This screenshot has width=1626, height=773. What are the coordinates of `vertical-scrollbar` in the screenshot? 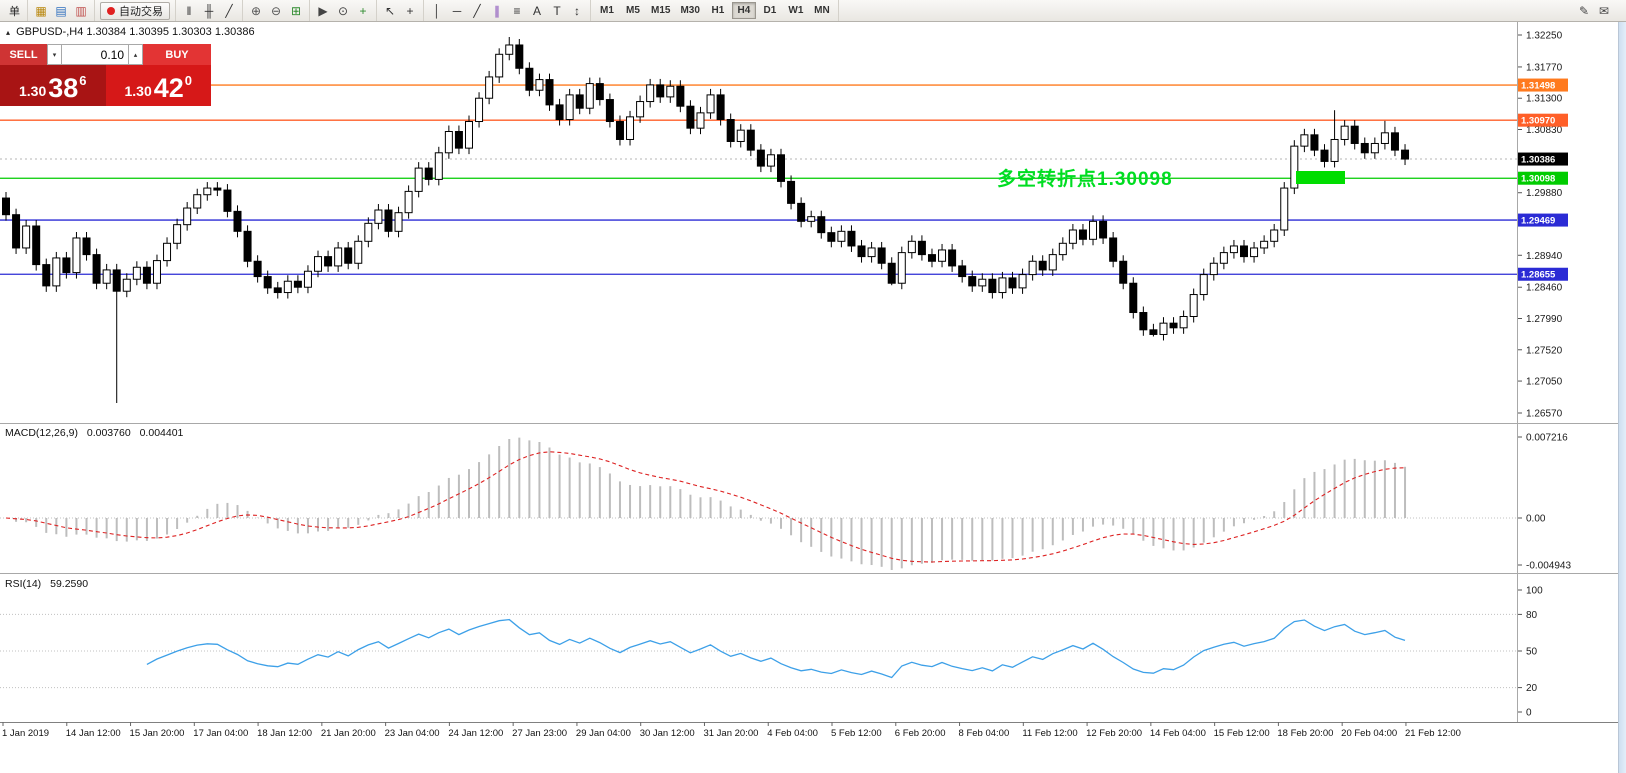 It's located at (1622, 397).